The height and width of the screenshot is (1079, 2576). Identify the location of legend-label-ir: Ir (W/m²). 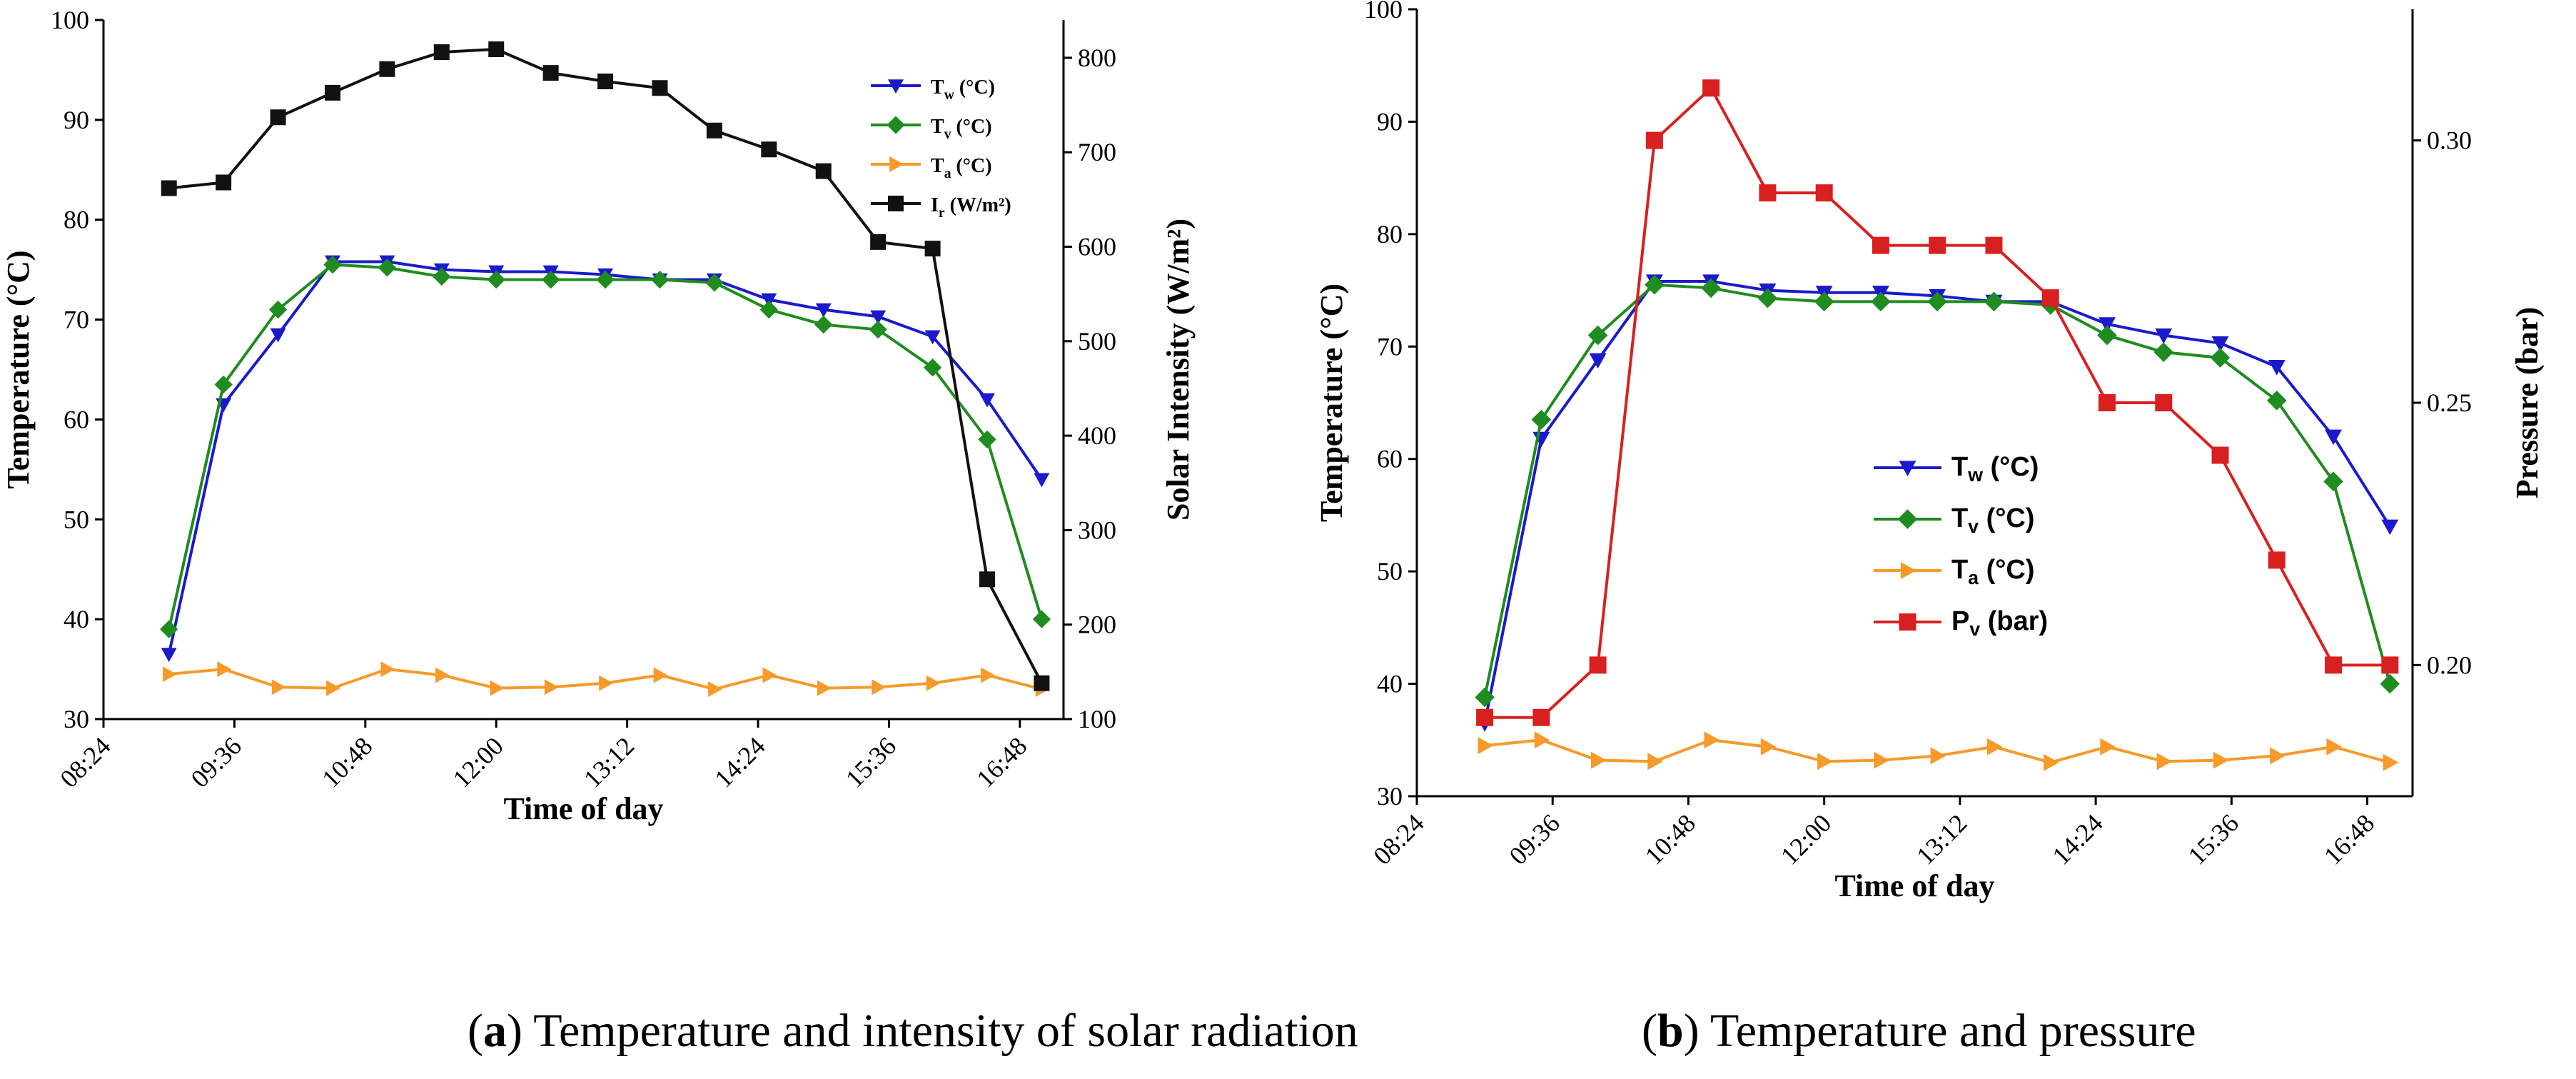
(971, 208).